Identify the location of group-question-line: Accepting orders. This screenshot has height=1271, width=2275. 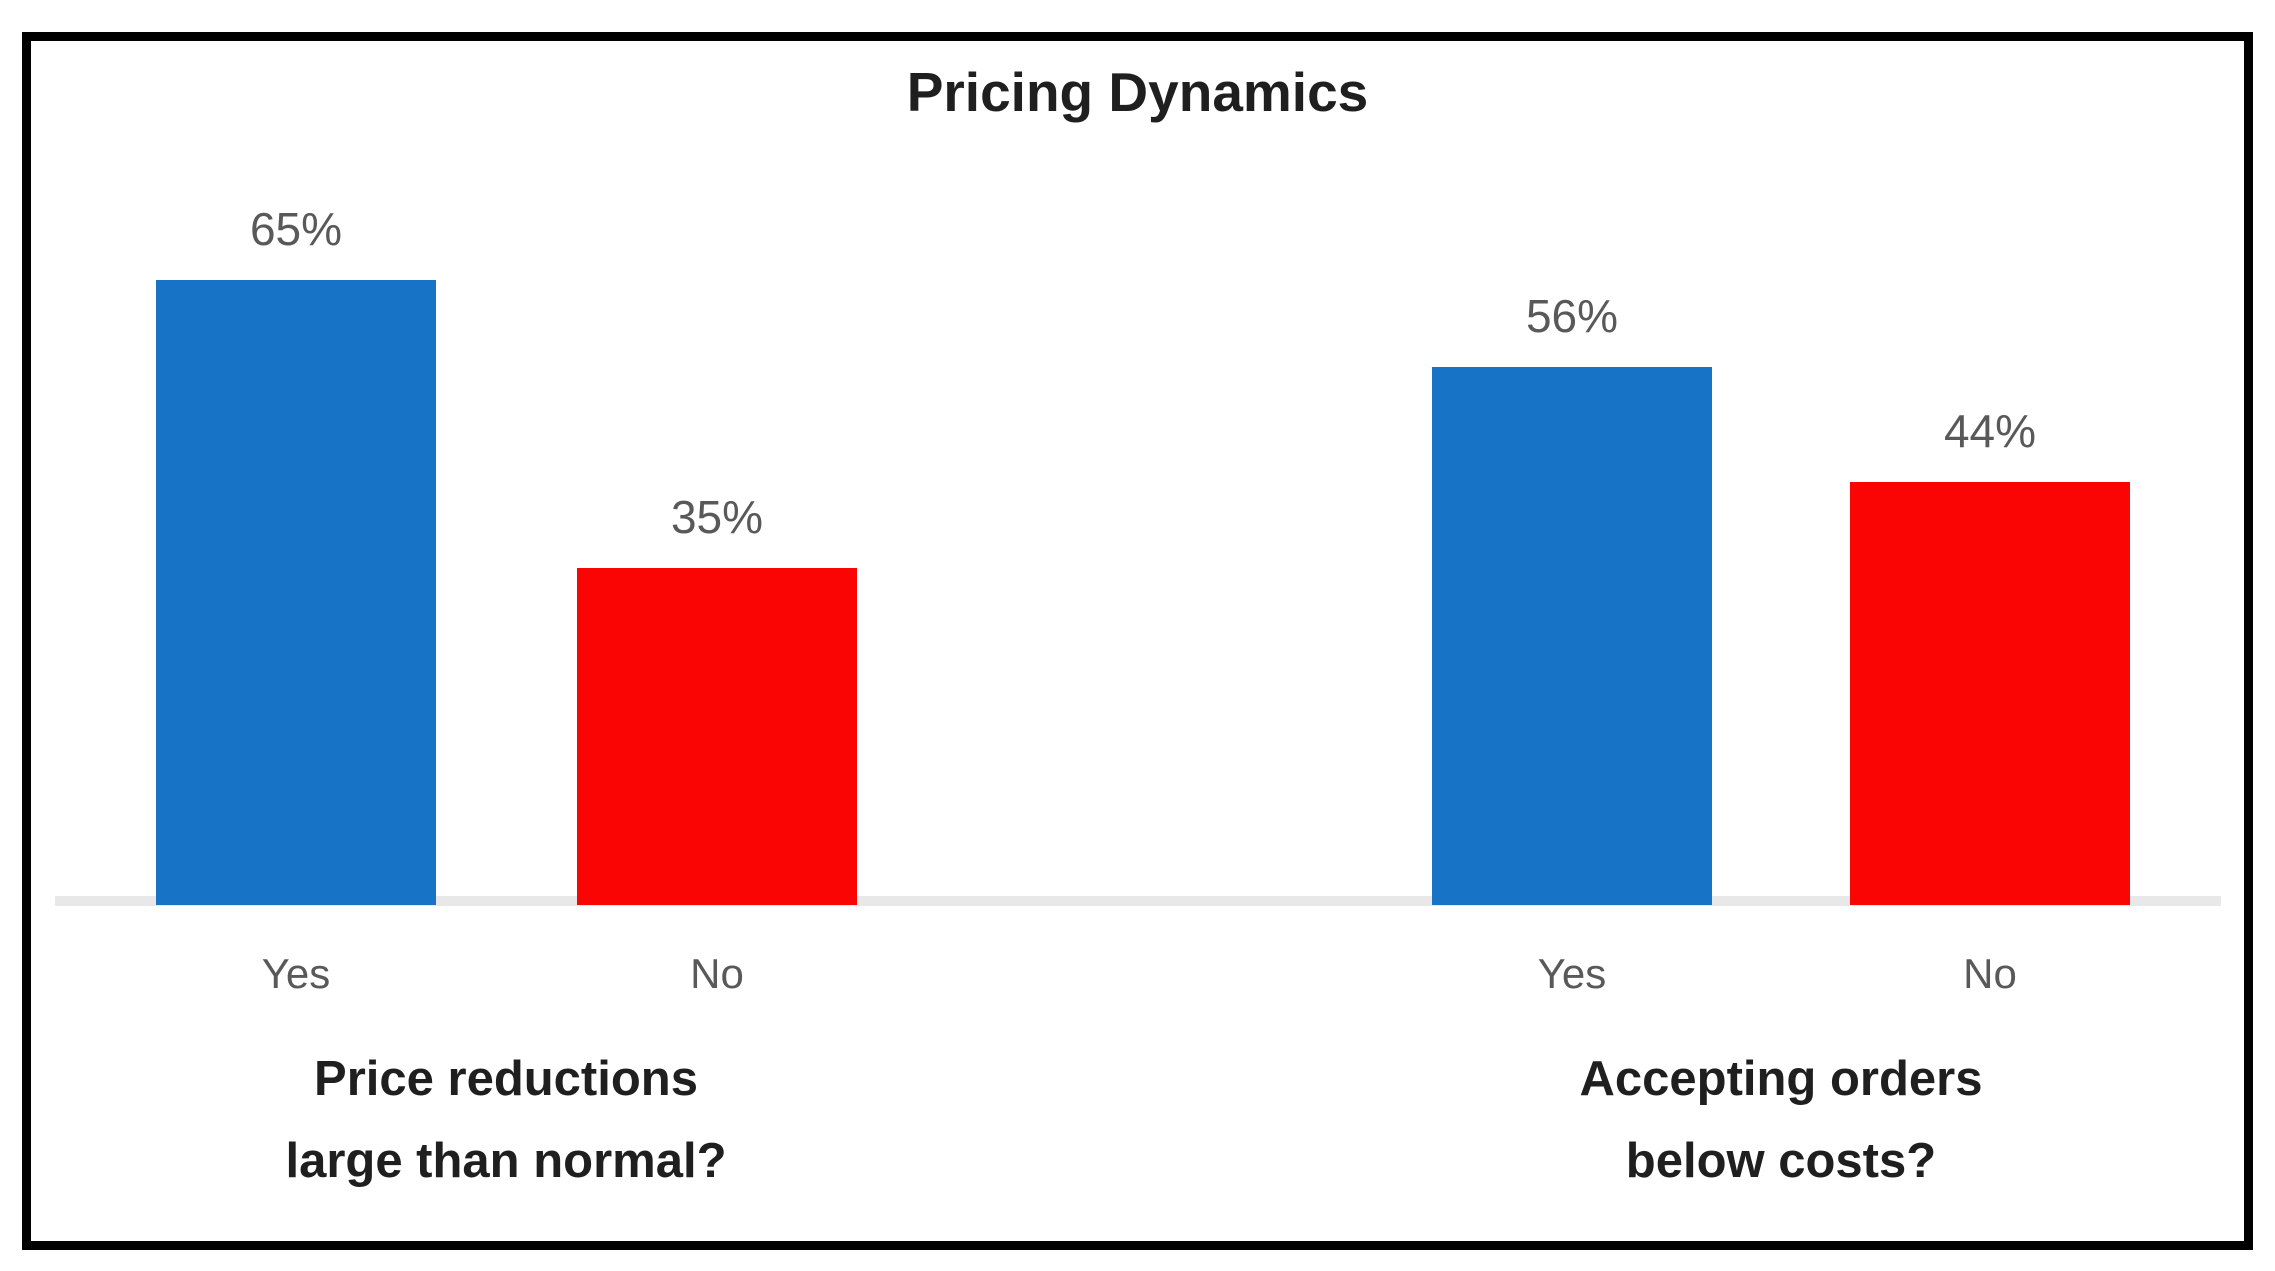
(1781, 1079).